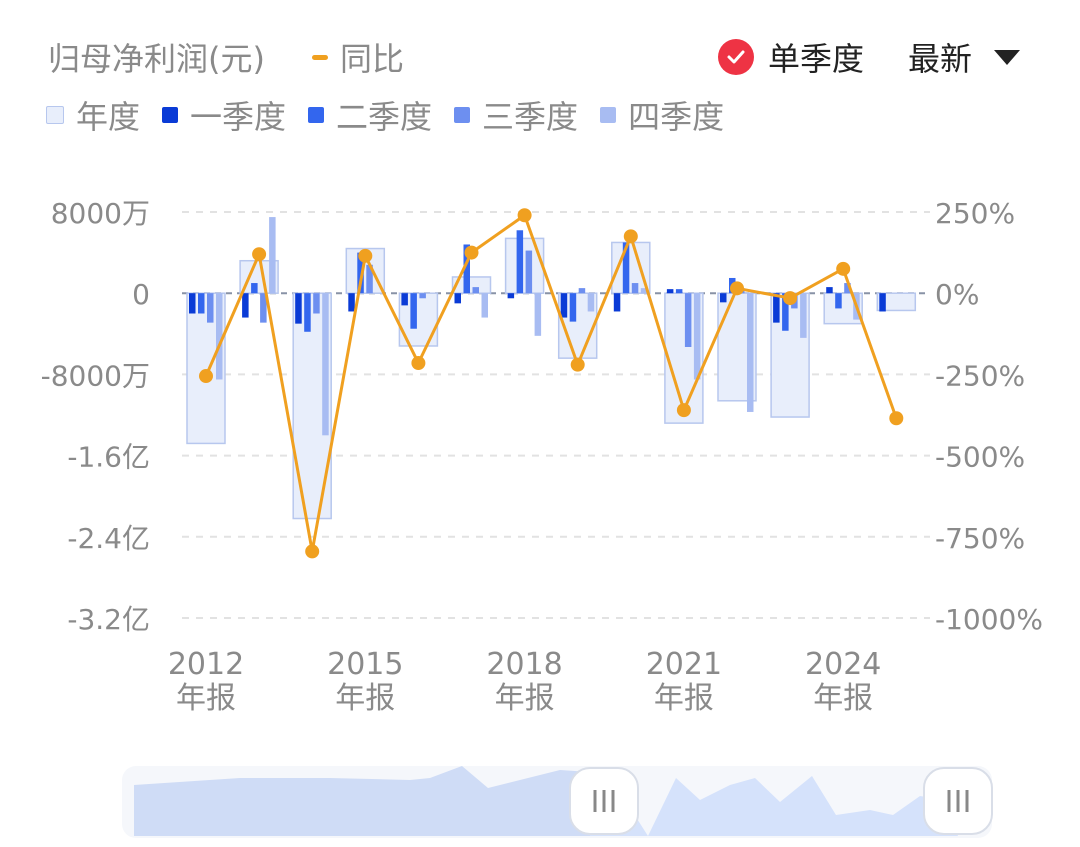 This screenshot has width=1080, height=847. What do you see at coordinates (320, 57) in the screenshot?
I see `yoy-line-icon` at bounding box center [320, 57].